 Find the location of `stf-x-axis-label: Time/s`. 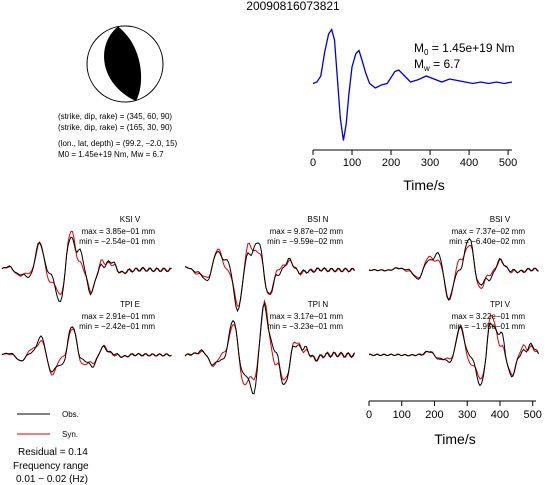

stf-x-axis-label: Time/s is located at coordinates (423, 185).